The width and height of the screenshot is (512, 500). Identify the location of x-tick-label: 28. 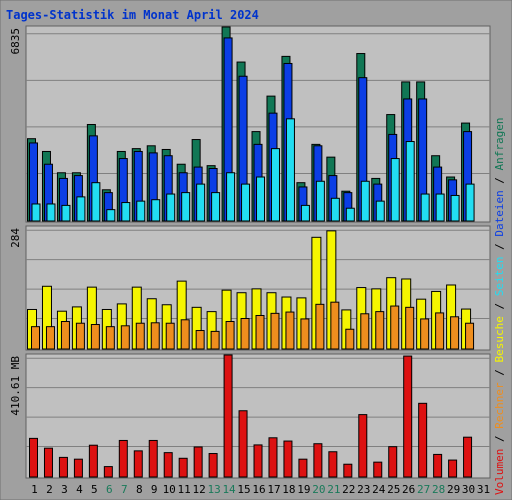
(438, 489).